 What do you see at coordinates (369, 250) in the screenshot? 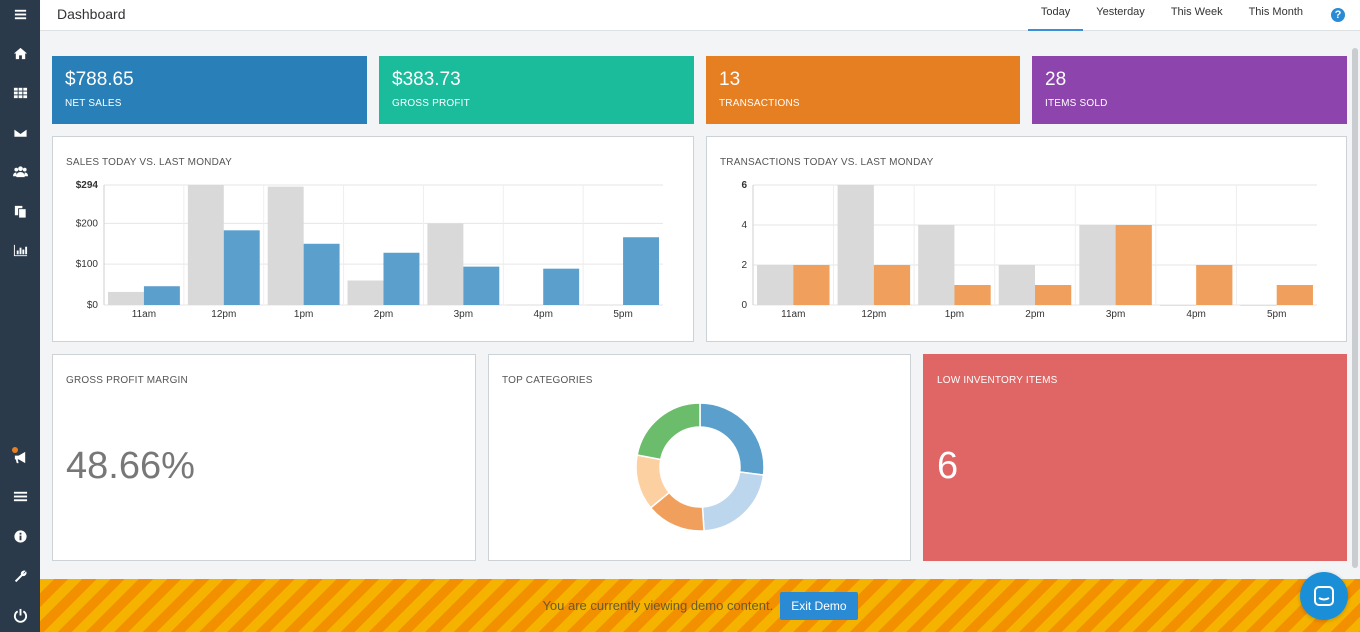
I see `sales-bar-chart: $294 $200 $100 $0 11am 12pm 1pm 2pm 3pm 4pm 5pm` at bounding box center [369, 250].